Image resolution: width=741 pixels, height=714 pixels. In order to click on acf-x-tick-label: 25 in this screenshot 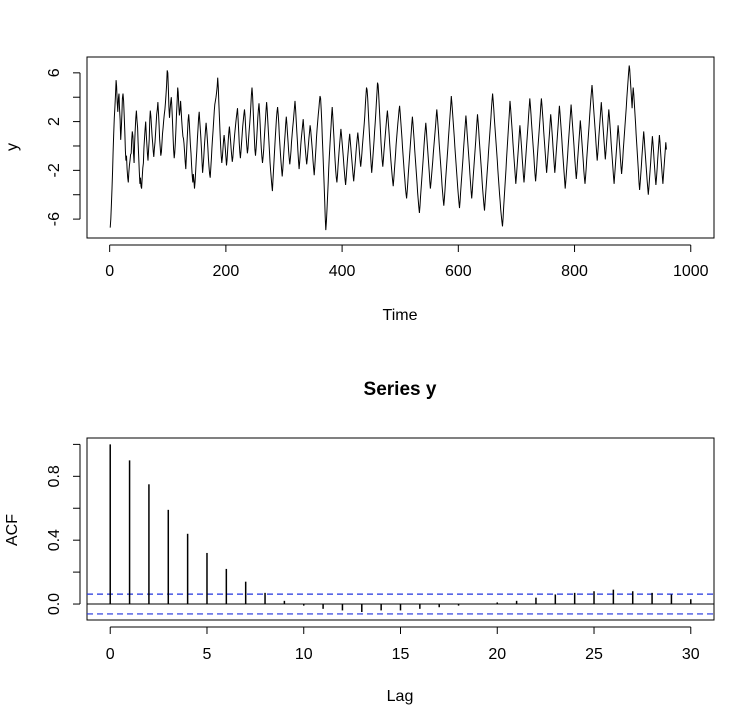, I will do `click(594, 654)`.